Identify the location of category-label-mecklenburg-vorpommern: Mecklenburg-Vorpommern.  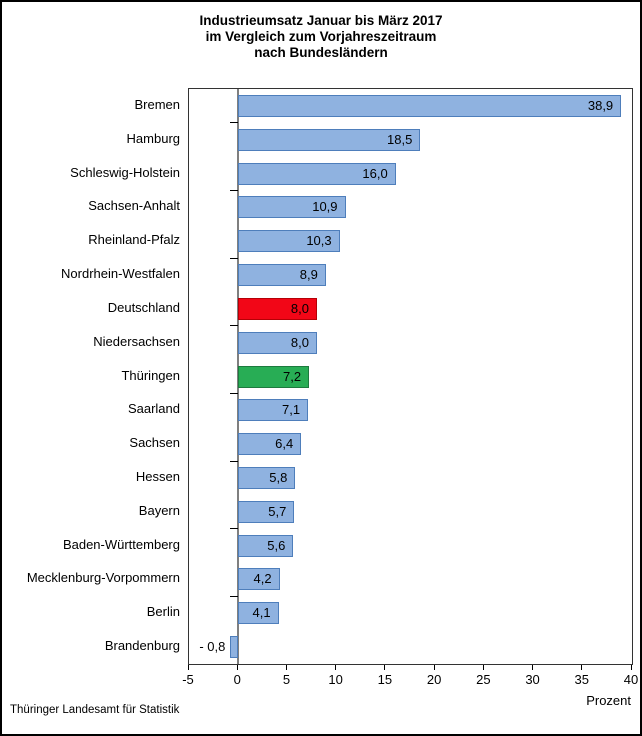
(103, 578).